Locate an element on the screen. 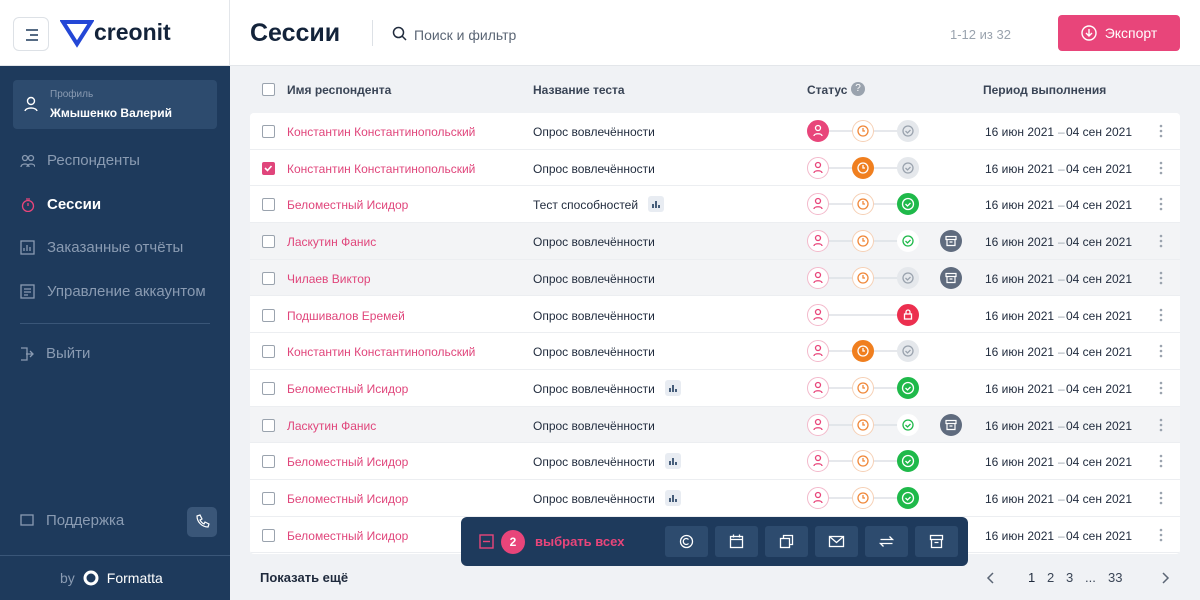  status-lock is located at coordinates (908, 314).